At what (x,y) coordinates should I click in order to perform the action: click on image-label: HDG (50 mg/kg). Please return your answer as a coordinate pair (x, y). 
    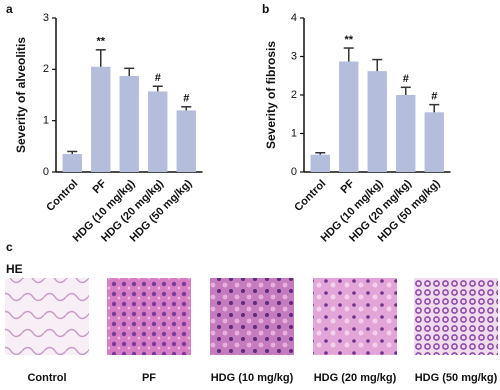
    Looking at the image, I should click on (456, 378).